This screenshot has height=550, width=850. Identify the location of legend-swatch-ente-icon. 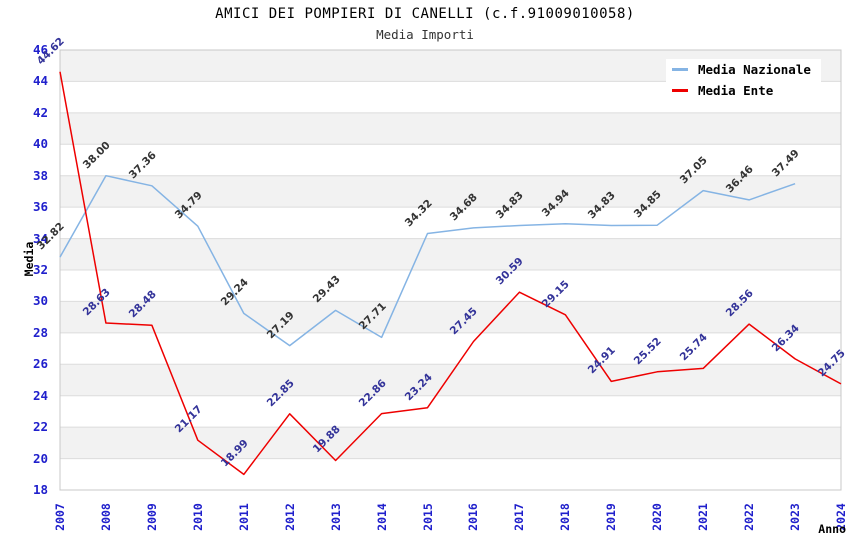
(680, 90).